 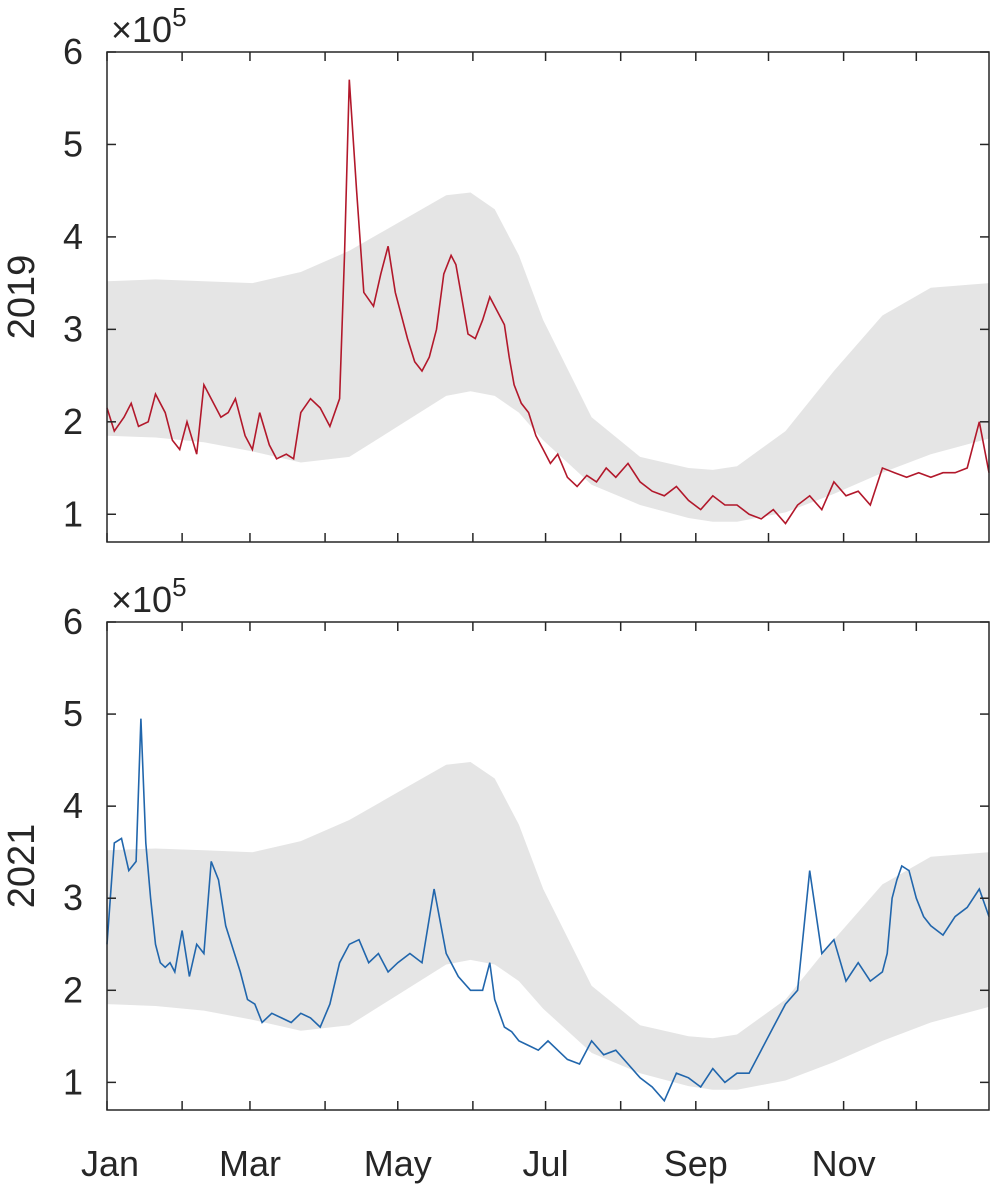 I want to click on x-tick-label: May, so click(x=398, y=1163).